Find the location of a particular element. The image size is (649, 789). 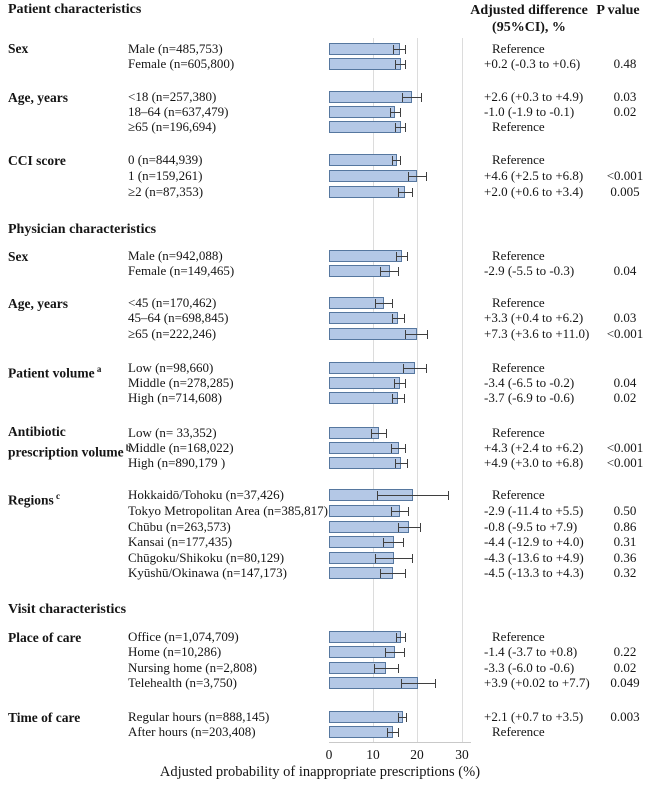

group-label-superscript: b is located at coordinates (127, 448).